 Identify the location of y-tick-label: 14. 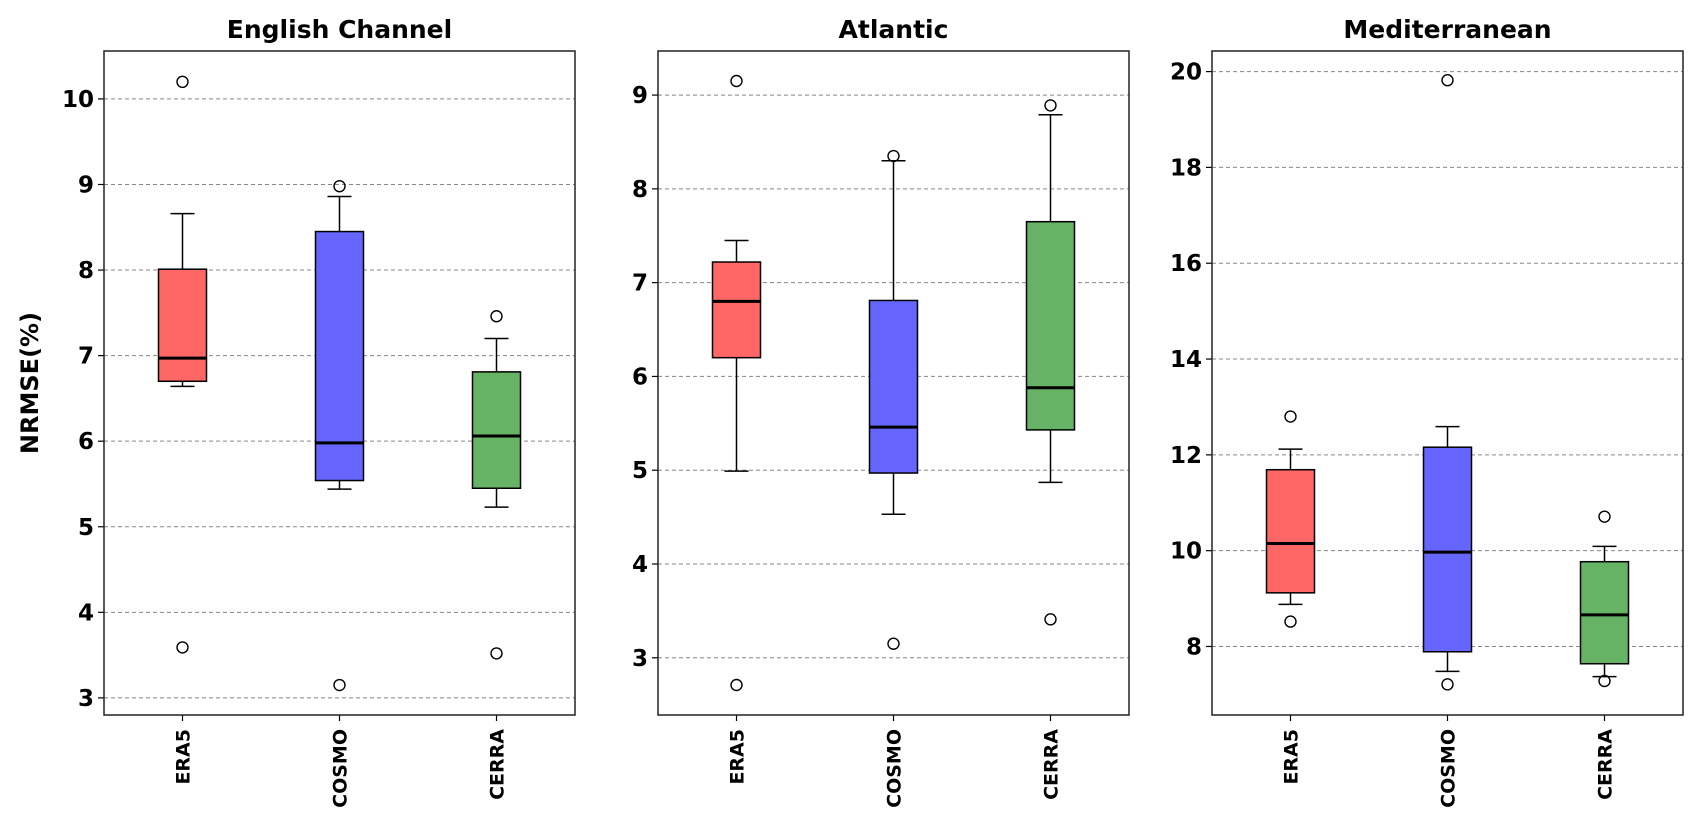
(1186, 360).